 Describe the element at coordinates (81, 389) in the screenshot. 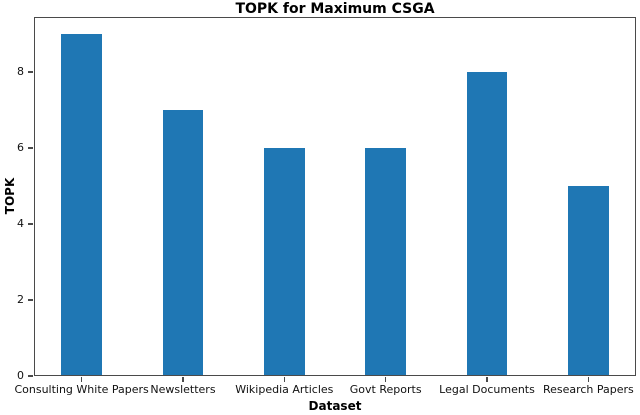

I see `x-tick-label-consulting-white-papers: Consulting White Papers` at that location.